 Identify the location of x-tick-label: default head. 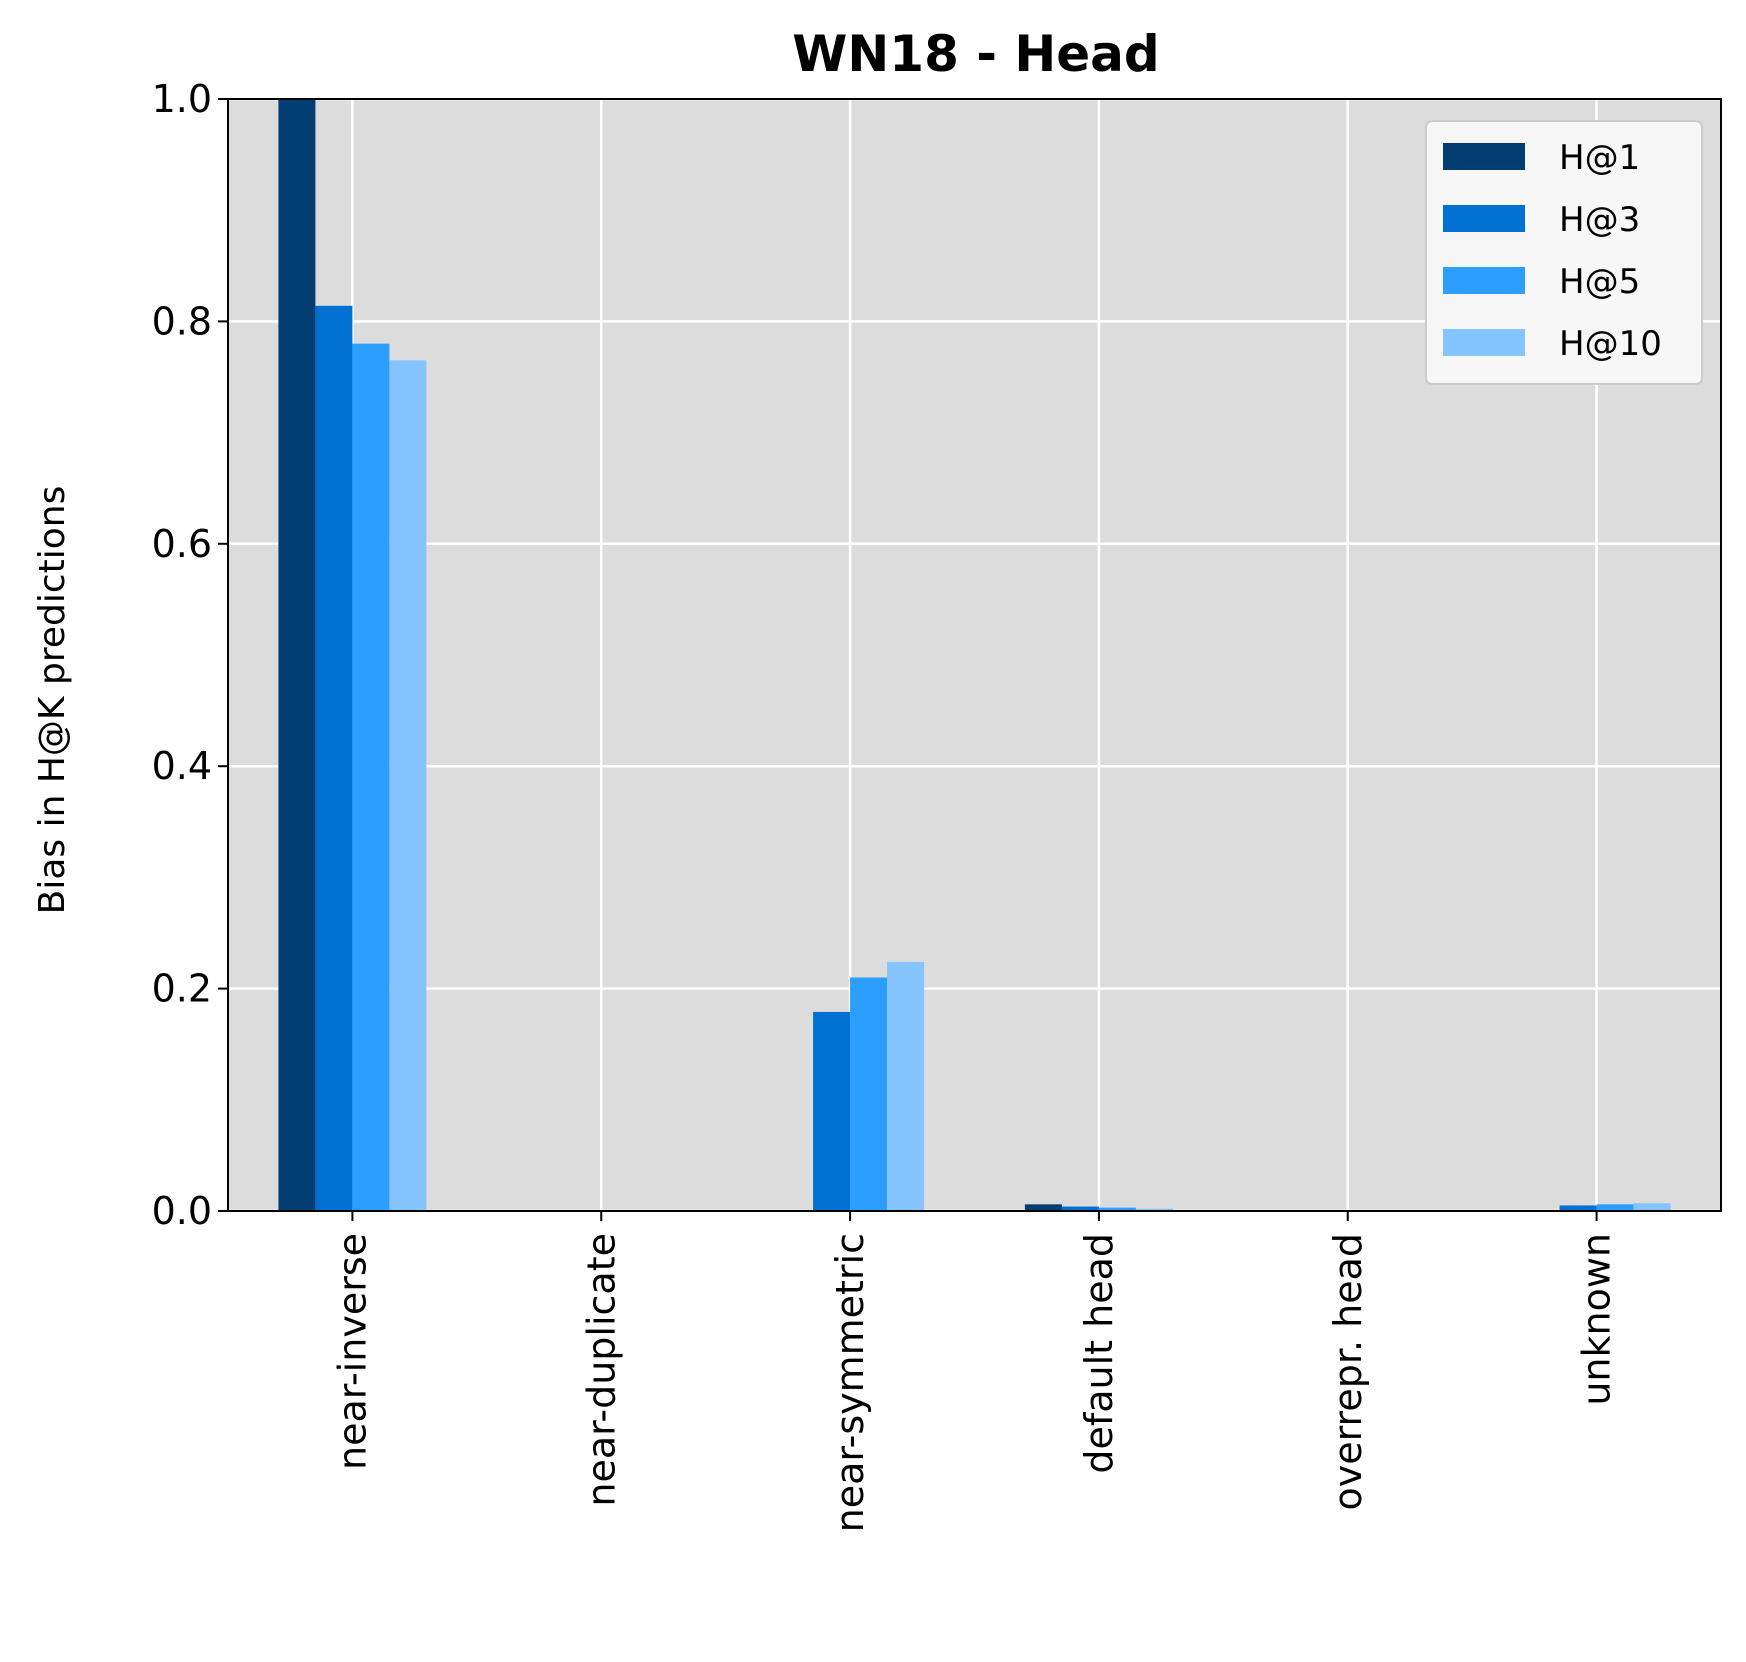
(1099, 1353).